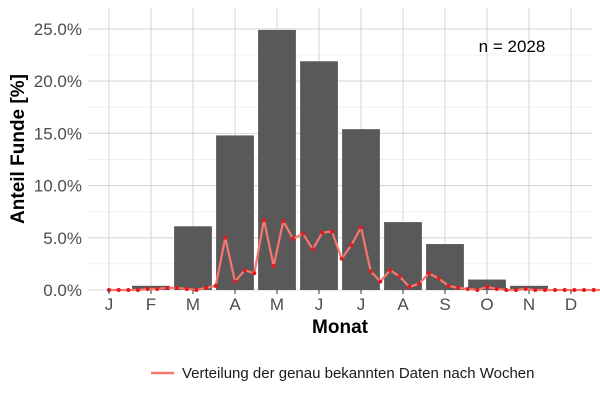 The height and width of the screenshot is (400, 600). Describe the element at coordinates (58, 186) in the screenshot. I see `y-tick-label: 10.0%` at that location.